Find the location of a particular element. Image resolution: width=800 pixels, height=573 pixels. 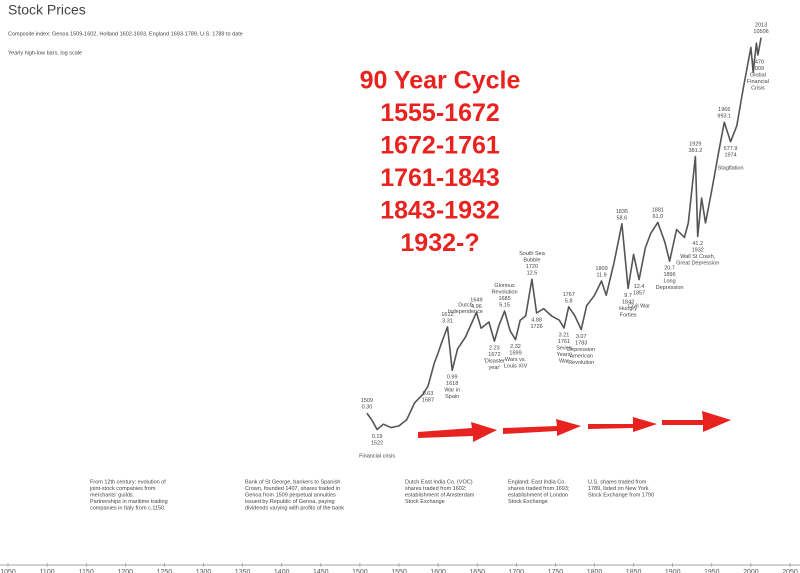

annotation: 1587 is located at coordinates (428, 400).